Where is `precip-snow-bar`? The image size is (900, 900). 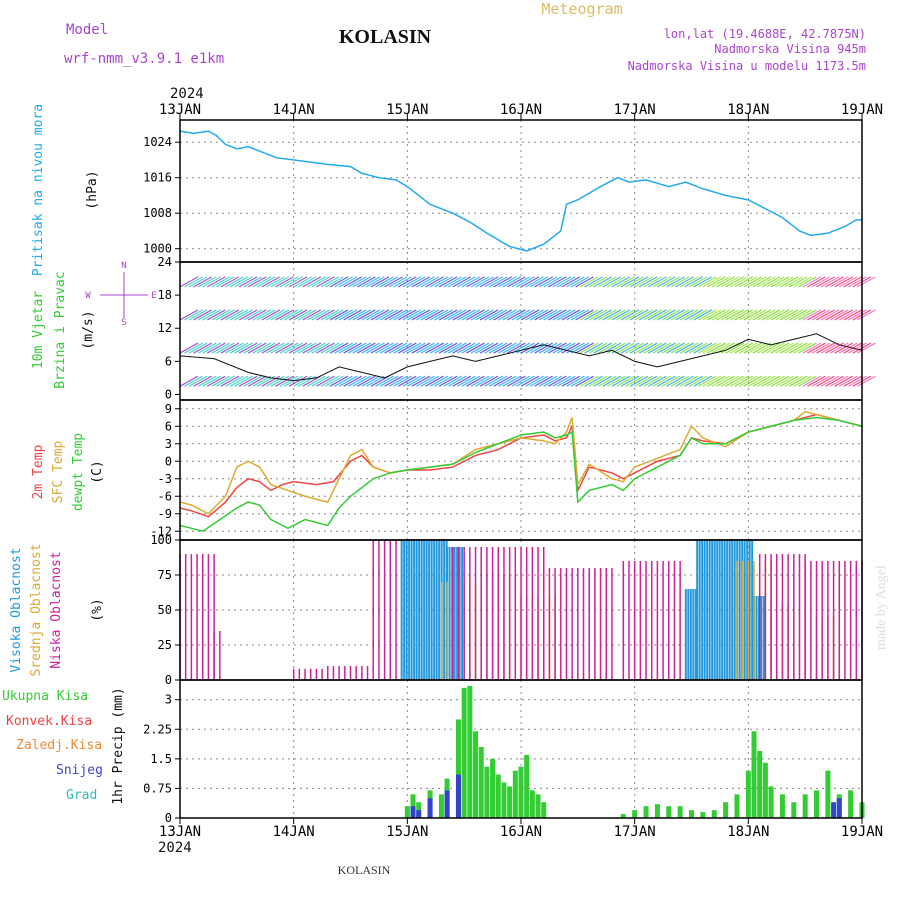 precip-snow-bar is located at coordinates (839, 808).